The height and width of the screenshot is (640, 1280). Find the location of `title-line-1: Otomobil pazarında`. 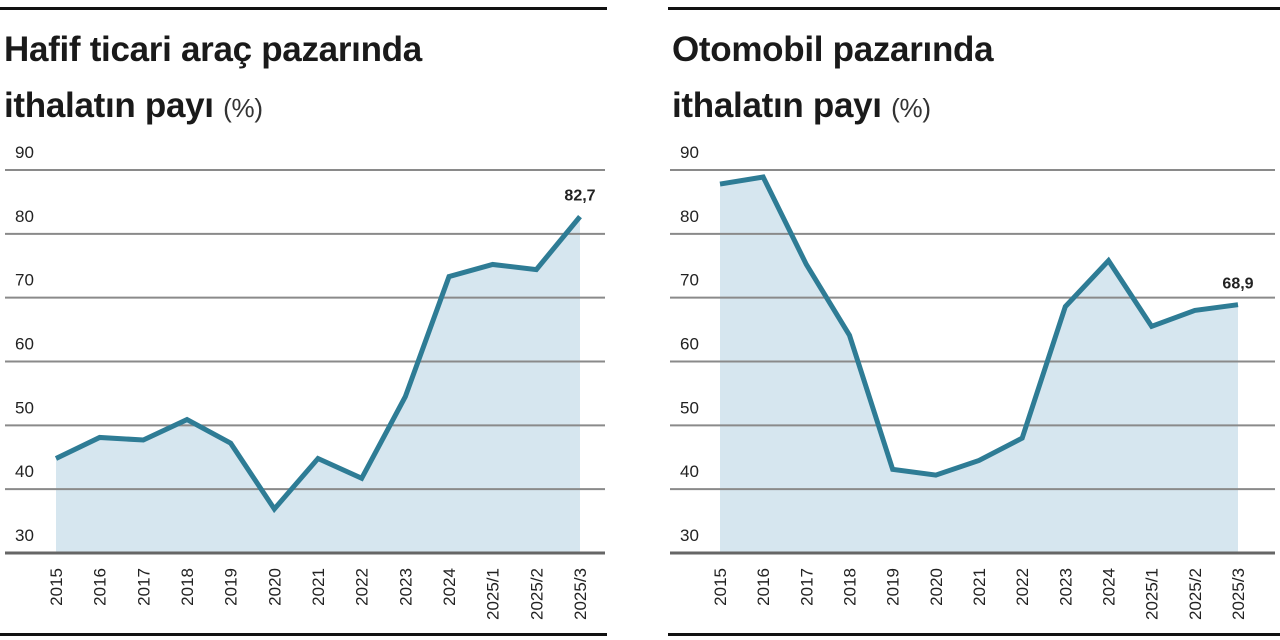

title-line-1: Otomobil pazarında is located at coordinates (833, 49).